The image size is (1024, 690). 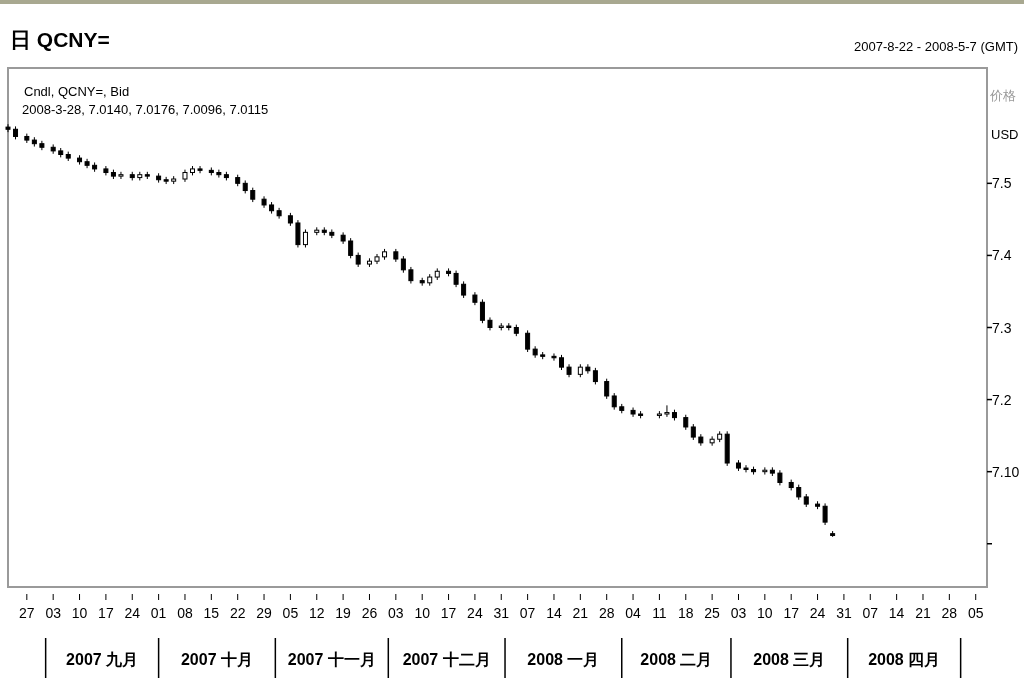 What do you see at coordinates (145, 109) in the screenshot?
I see `annotation: 2008-3-28, 7.0140, 7.0176, 7.0096, 7.0115` at bounding box center [145, 109].